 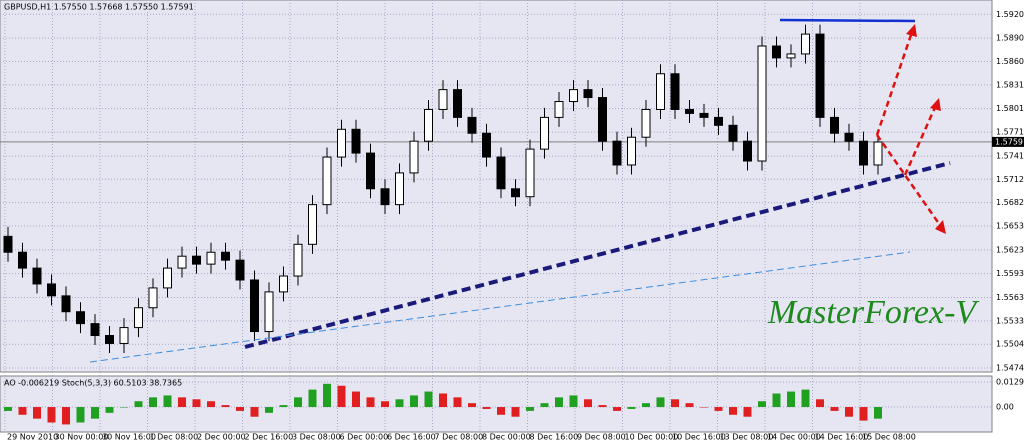 I want to click on x-tick-label: 8 Dec 00:00, so click(x=506, y=437).